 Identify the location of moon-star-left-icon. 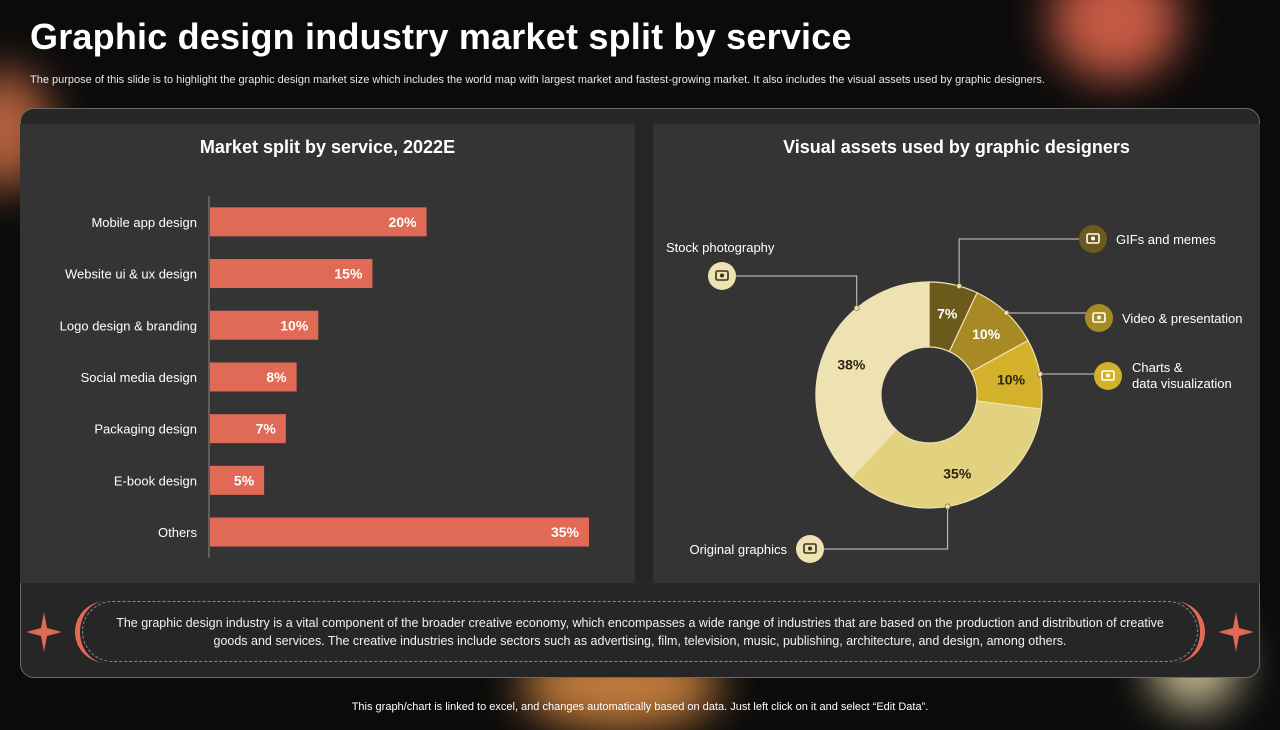
(66, 632).